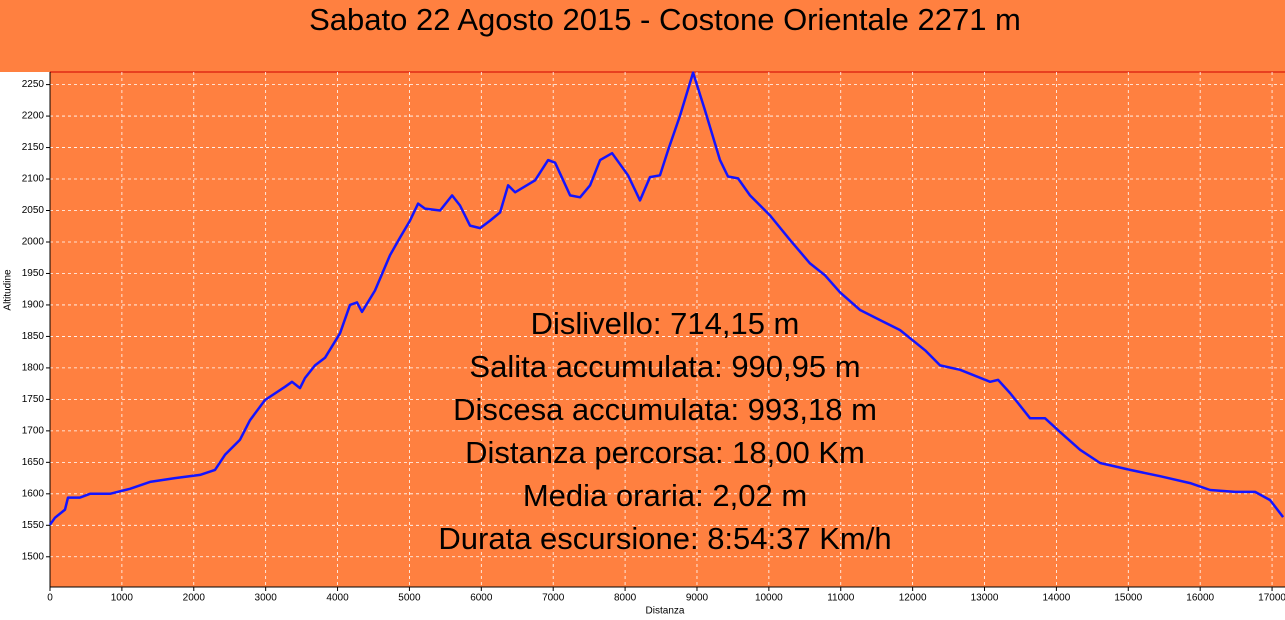  Describe the element at coordinates (33, 368) in the screenshot. I see `y-tick-label: 1800` at that location.